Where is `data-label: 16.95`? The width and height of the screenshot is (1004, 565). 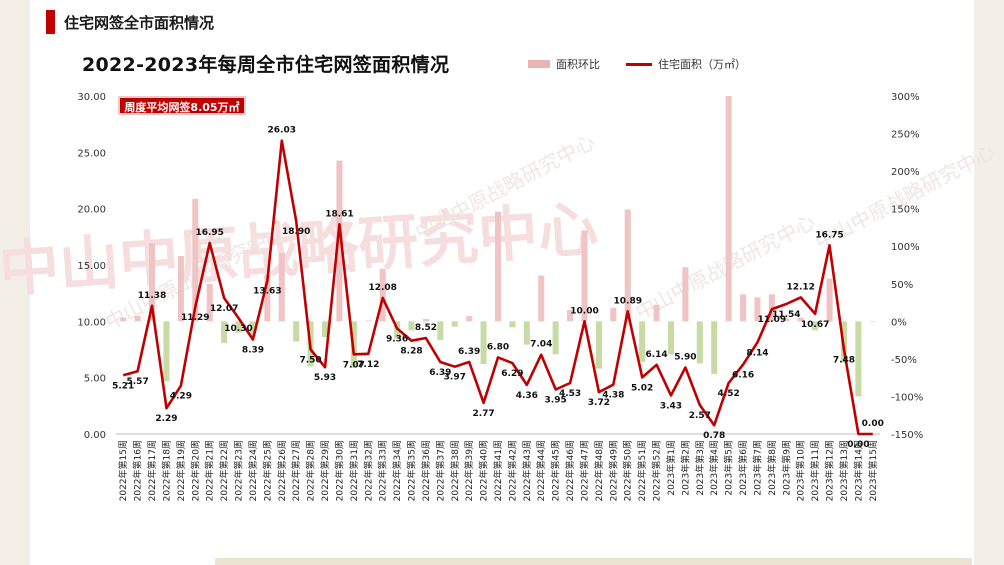
data-label: 16.95 is located at coordinates (209, 233).